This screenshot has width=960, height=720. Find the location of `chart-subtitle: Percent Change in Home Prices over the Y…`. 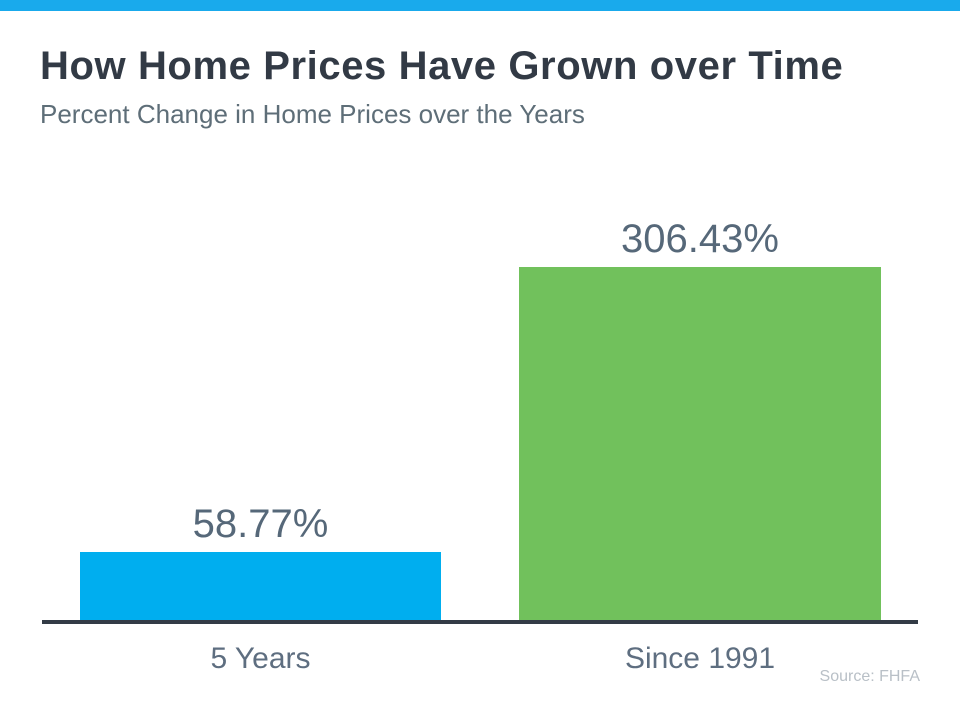

chart-subtitle: Percent Change in Home Prices over the Y… is located at coordinates (312, 114).